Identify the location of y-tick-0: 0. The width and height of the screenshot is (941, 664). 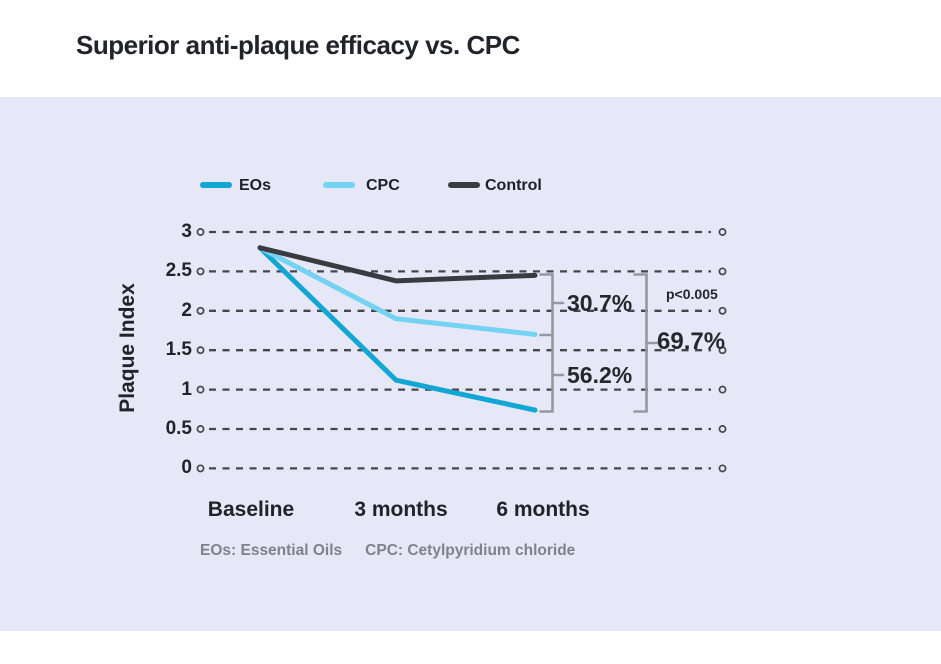
(186, 467).